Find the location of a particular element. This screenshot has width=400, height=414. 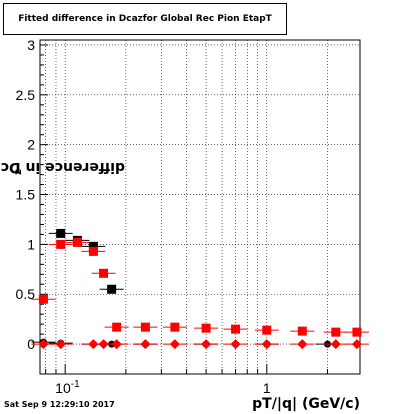

y-tick-label: 1.5 is located at coordinates (26, 195).